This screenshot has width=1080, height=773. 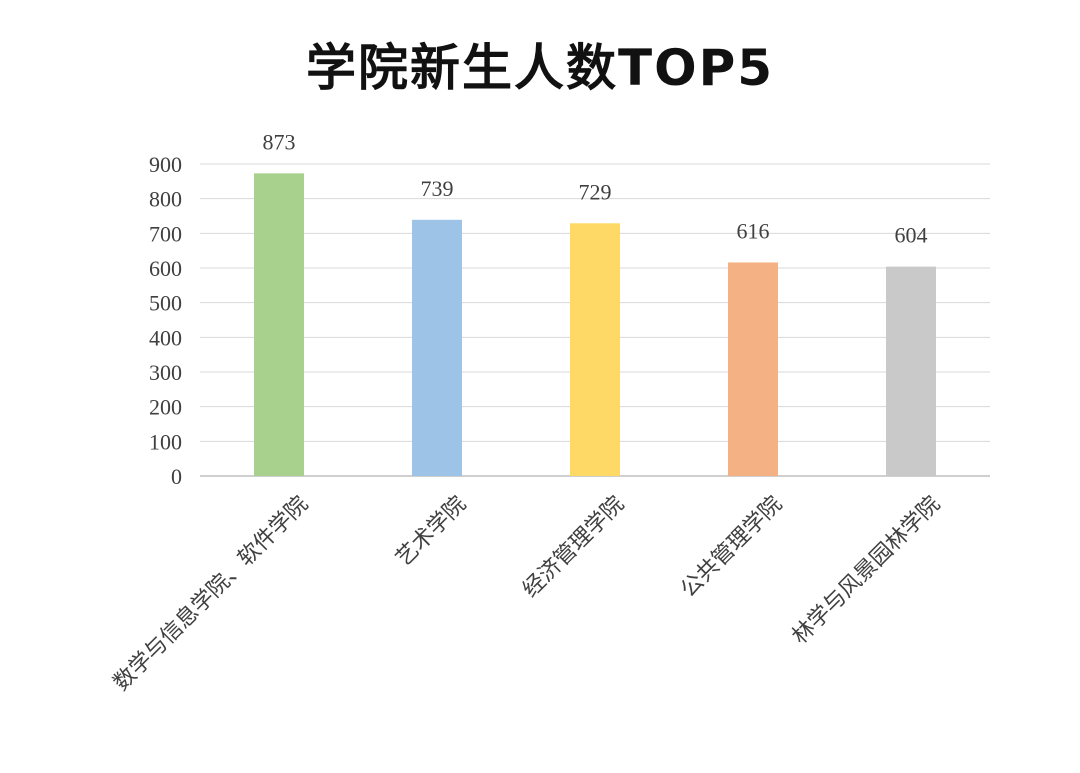 I want to click on y-tick-label: 500, so click(x=165, y=303).